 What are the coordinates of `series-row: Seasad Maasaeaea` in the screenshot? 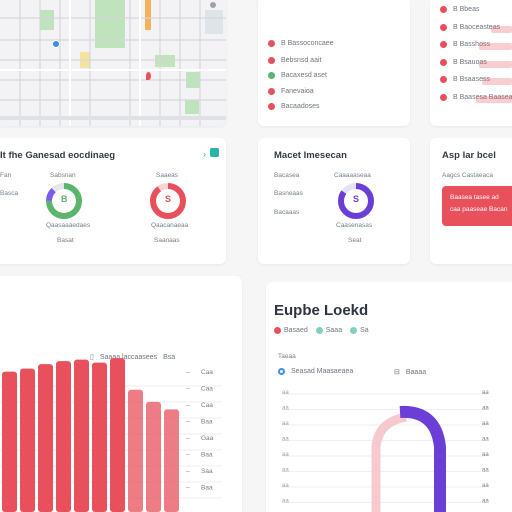 It's located at (315, 371).